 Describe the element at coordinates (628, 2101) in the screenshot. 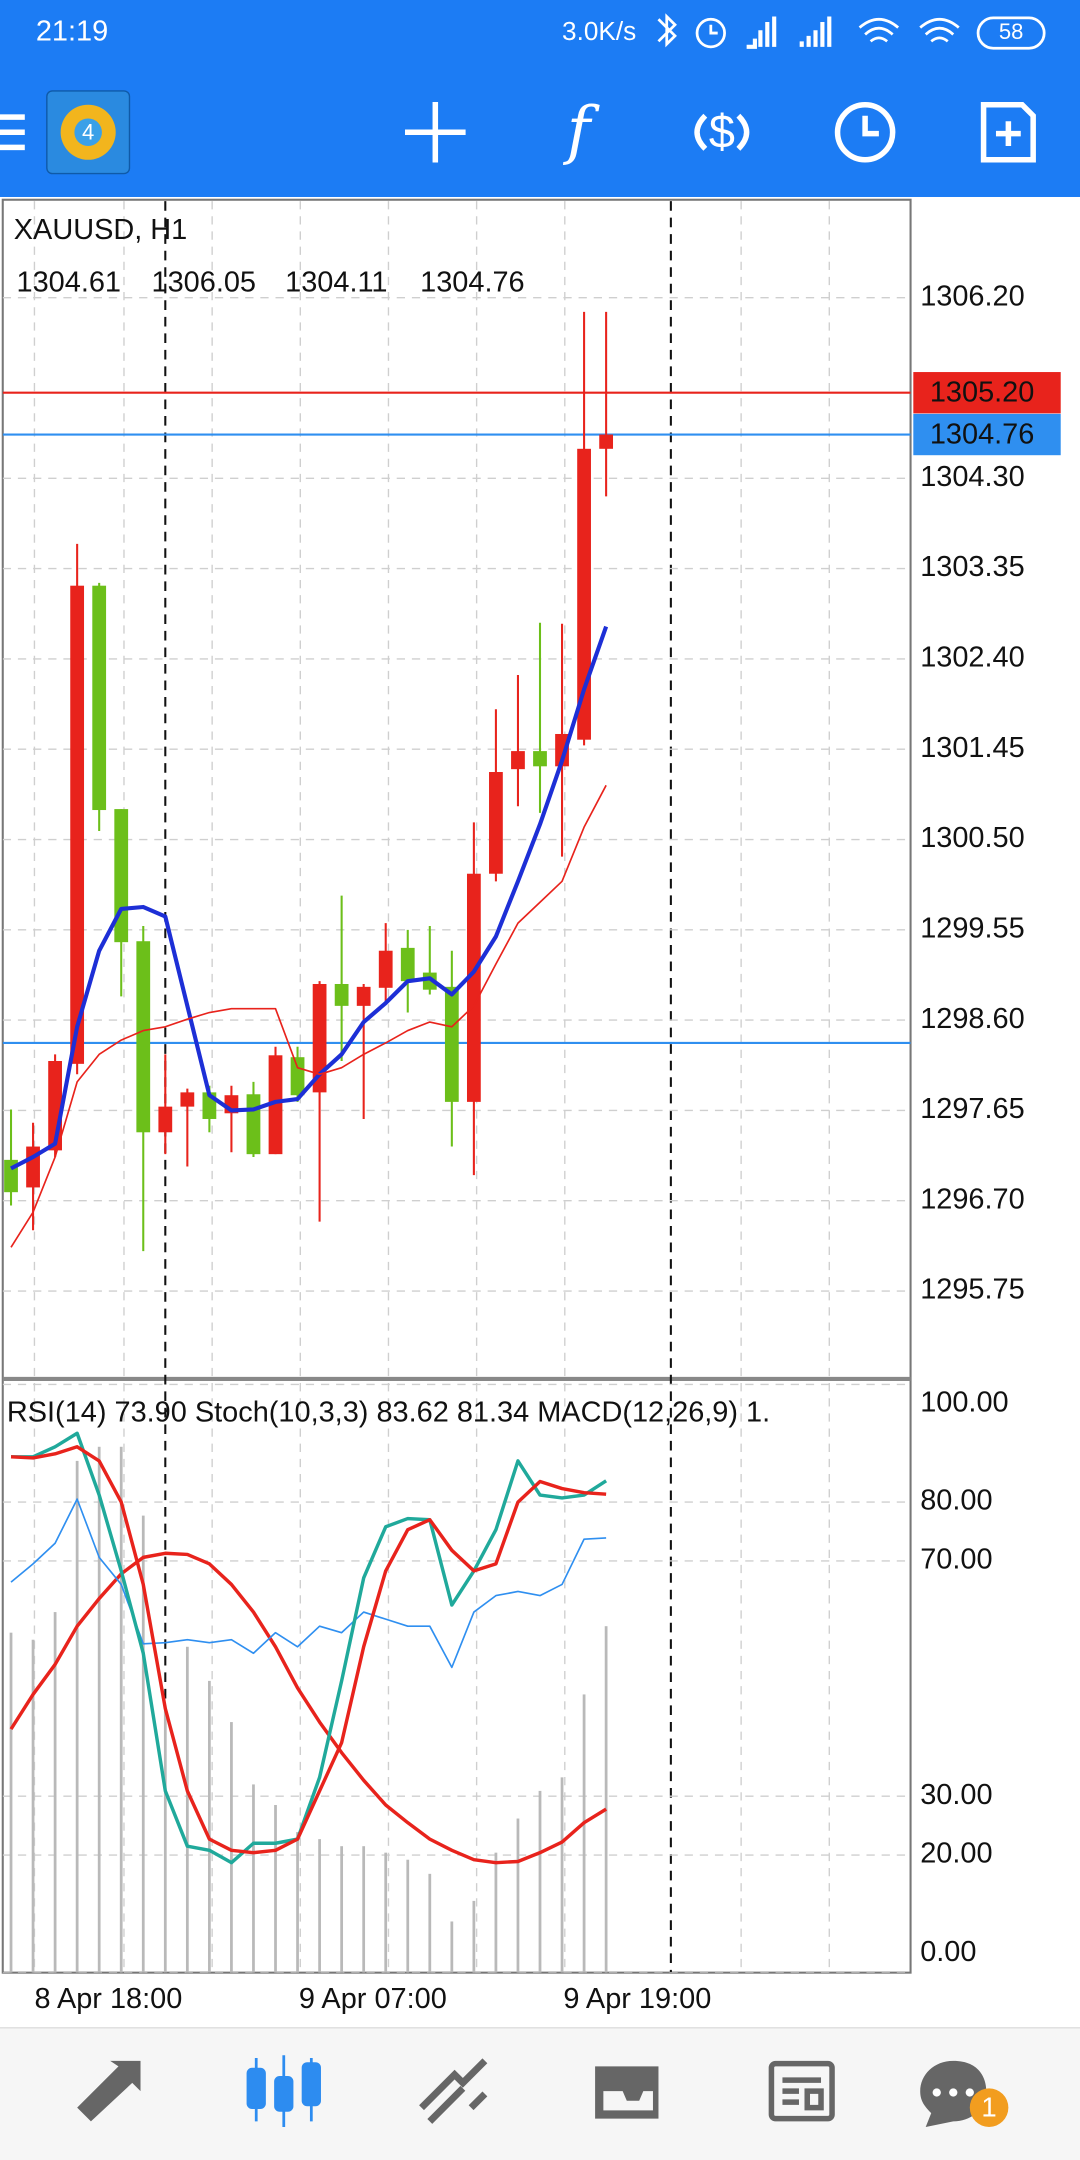

I see `nav-history-part` at that location.